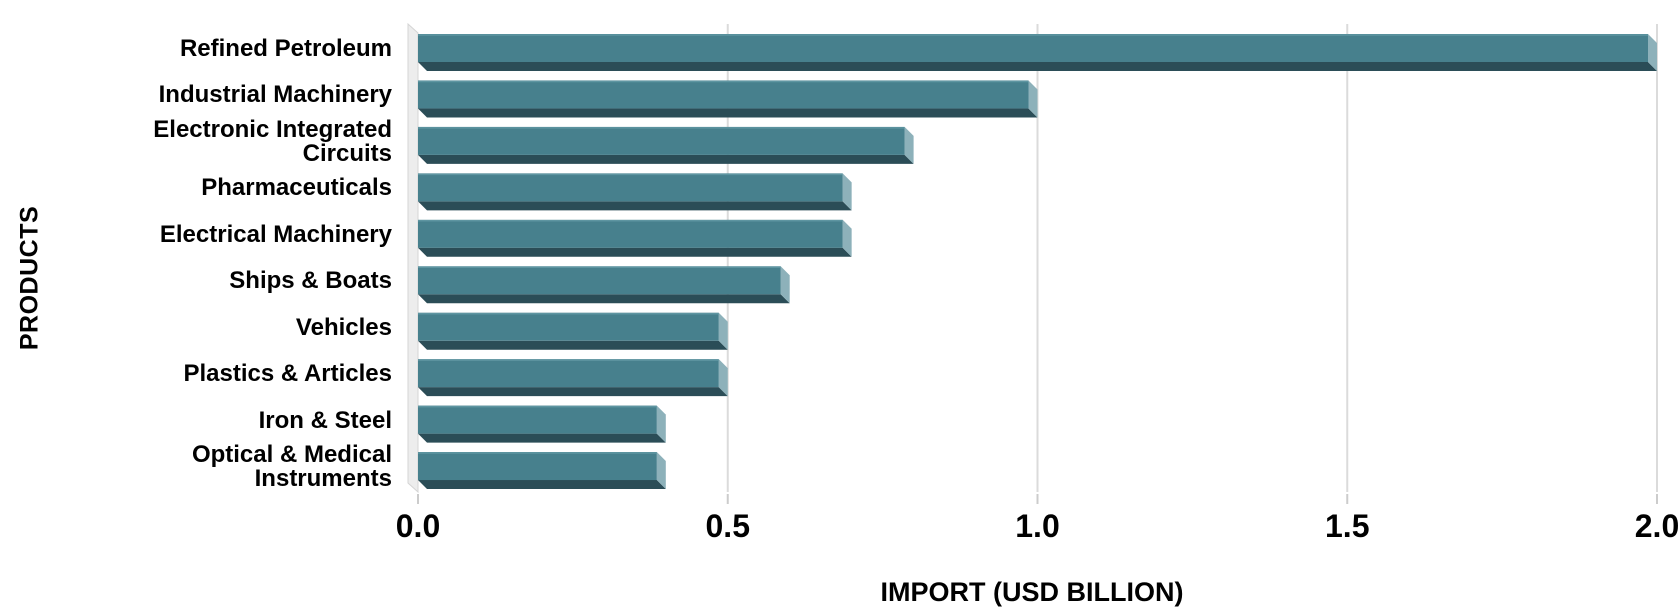 This screenshot has height=613, width=1680. Describe the element at coordinates (29, 278) in the screenshot. I see `y-axis-title: PRODUCTS` at that location.